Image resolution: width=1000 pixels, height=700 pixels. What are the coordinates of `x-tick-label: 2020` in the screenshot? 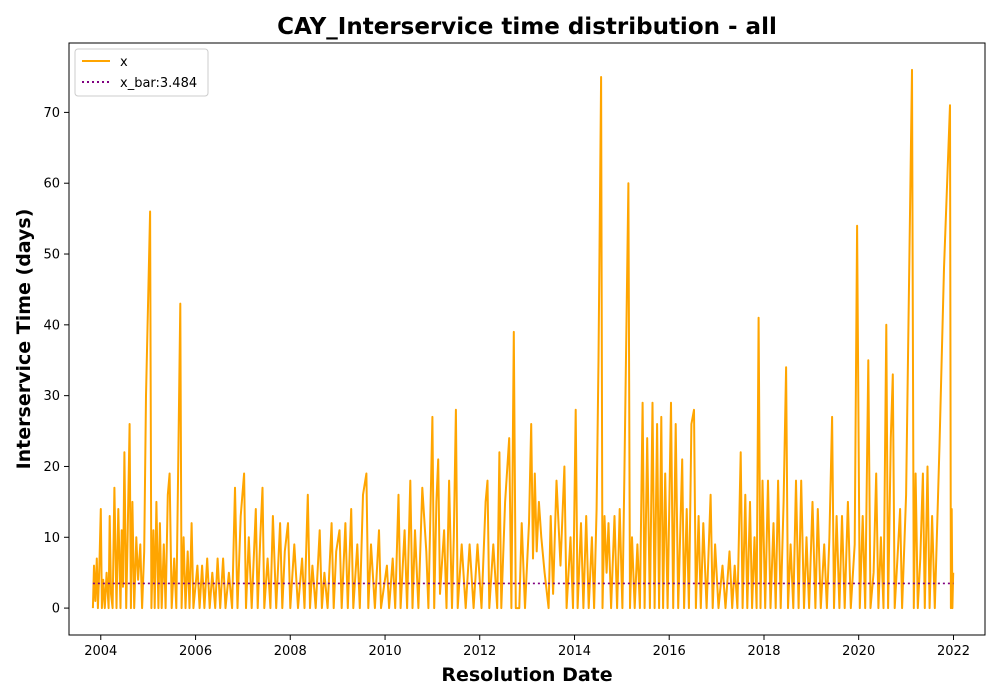 It's located at (858, 651).